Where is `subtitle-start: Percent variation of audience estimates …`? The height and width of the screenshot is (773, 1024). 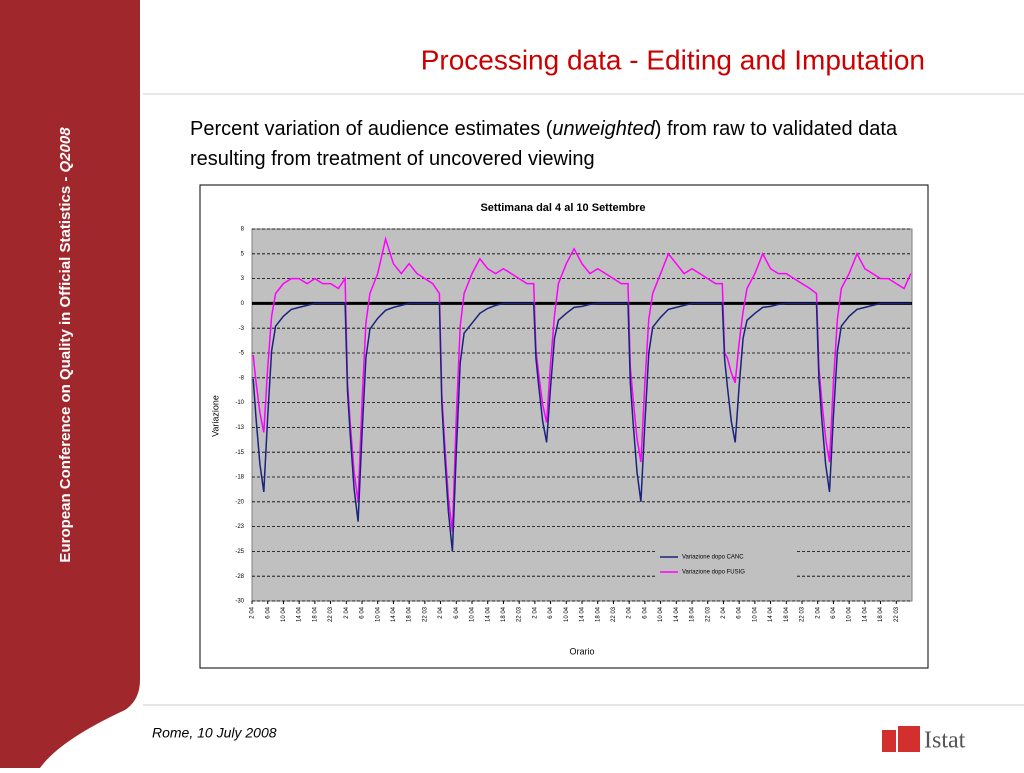 subtitle-start: Percent variation of audience estimates … is located at coordinates (371, 129).